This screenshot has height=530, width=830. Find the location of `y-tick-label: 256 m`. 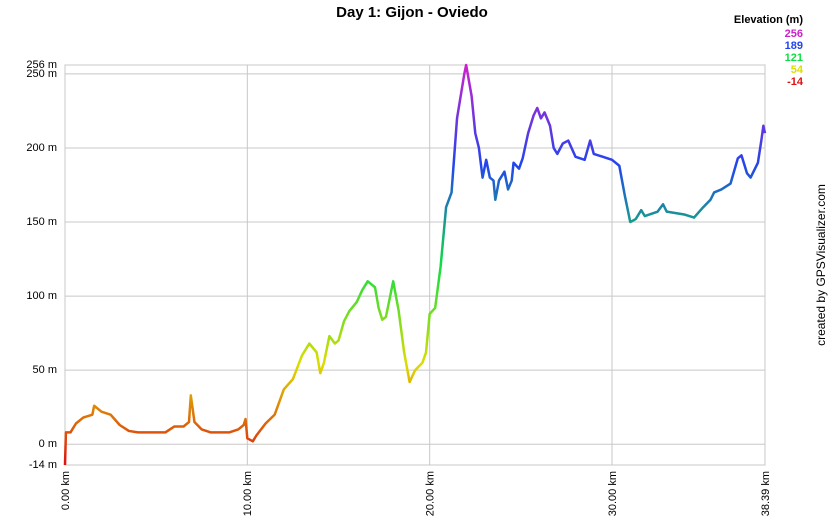

y-tick-label: 256 m is located at coordinates (41, 65).